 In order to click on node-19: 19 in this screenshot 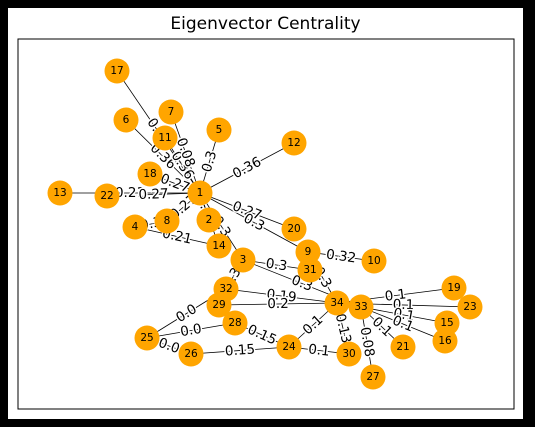, I will do `click(454, 288)`.